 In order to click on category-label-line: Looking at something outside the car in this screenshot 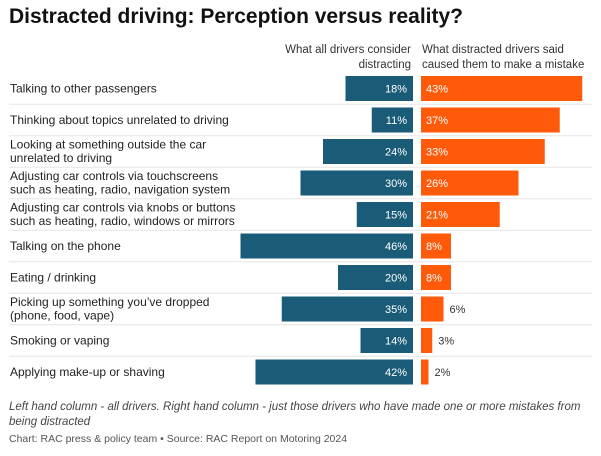, I will do `click(108, 145)`.